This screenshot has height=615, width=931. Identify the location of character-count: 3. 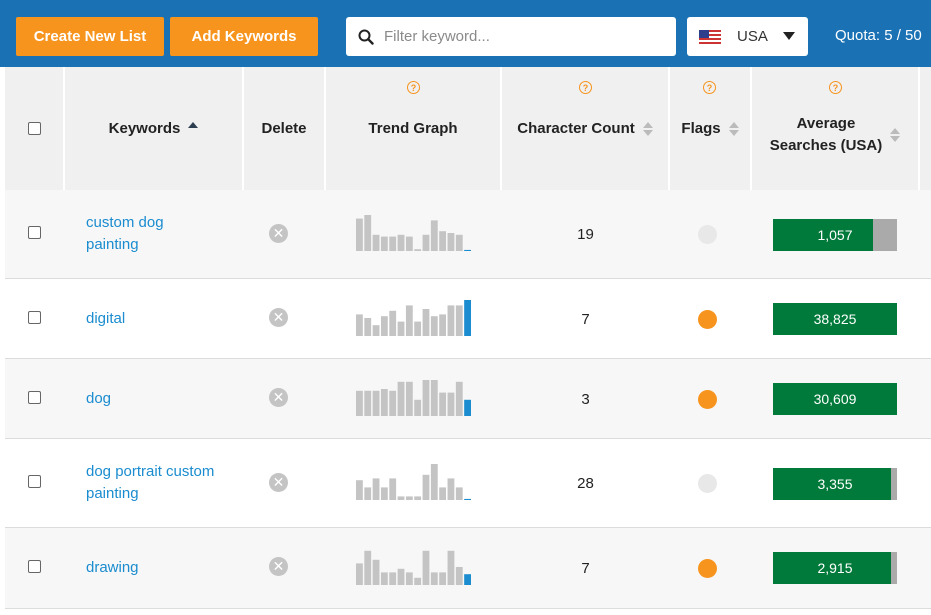
(585, 399).